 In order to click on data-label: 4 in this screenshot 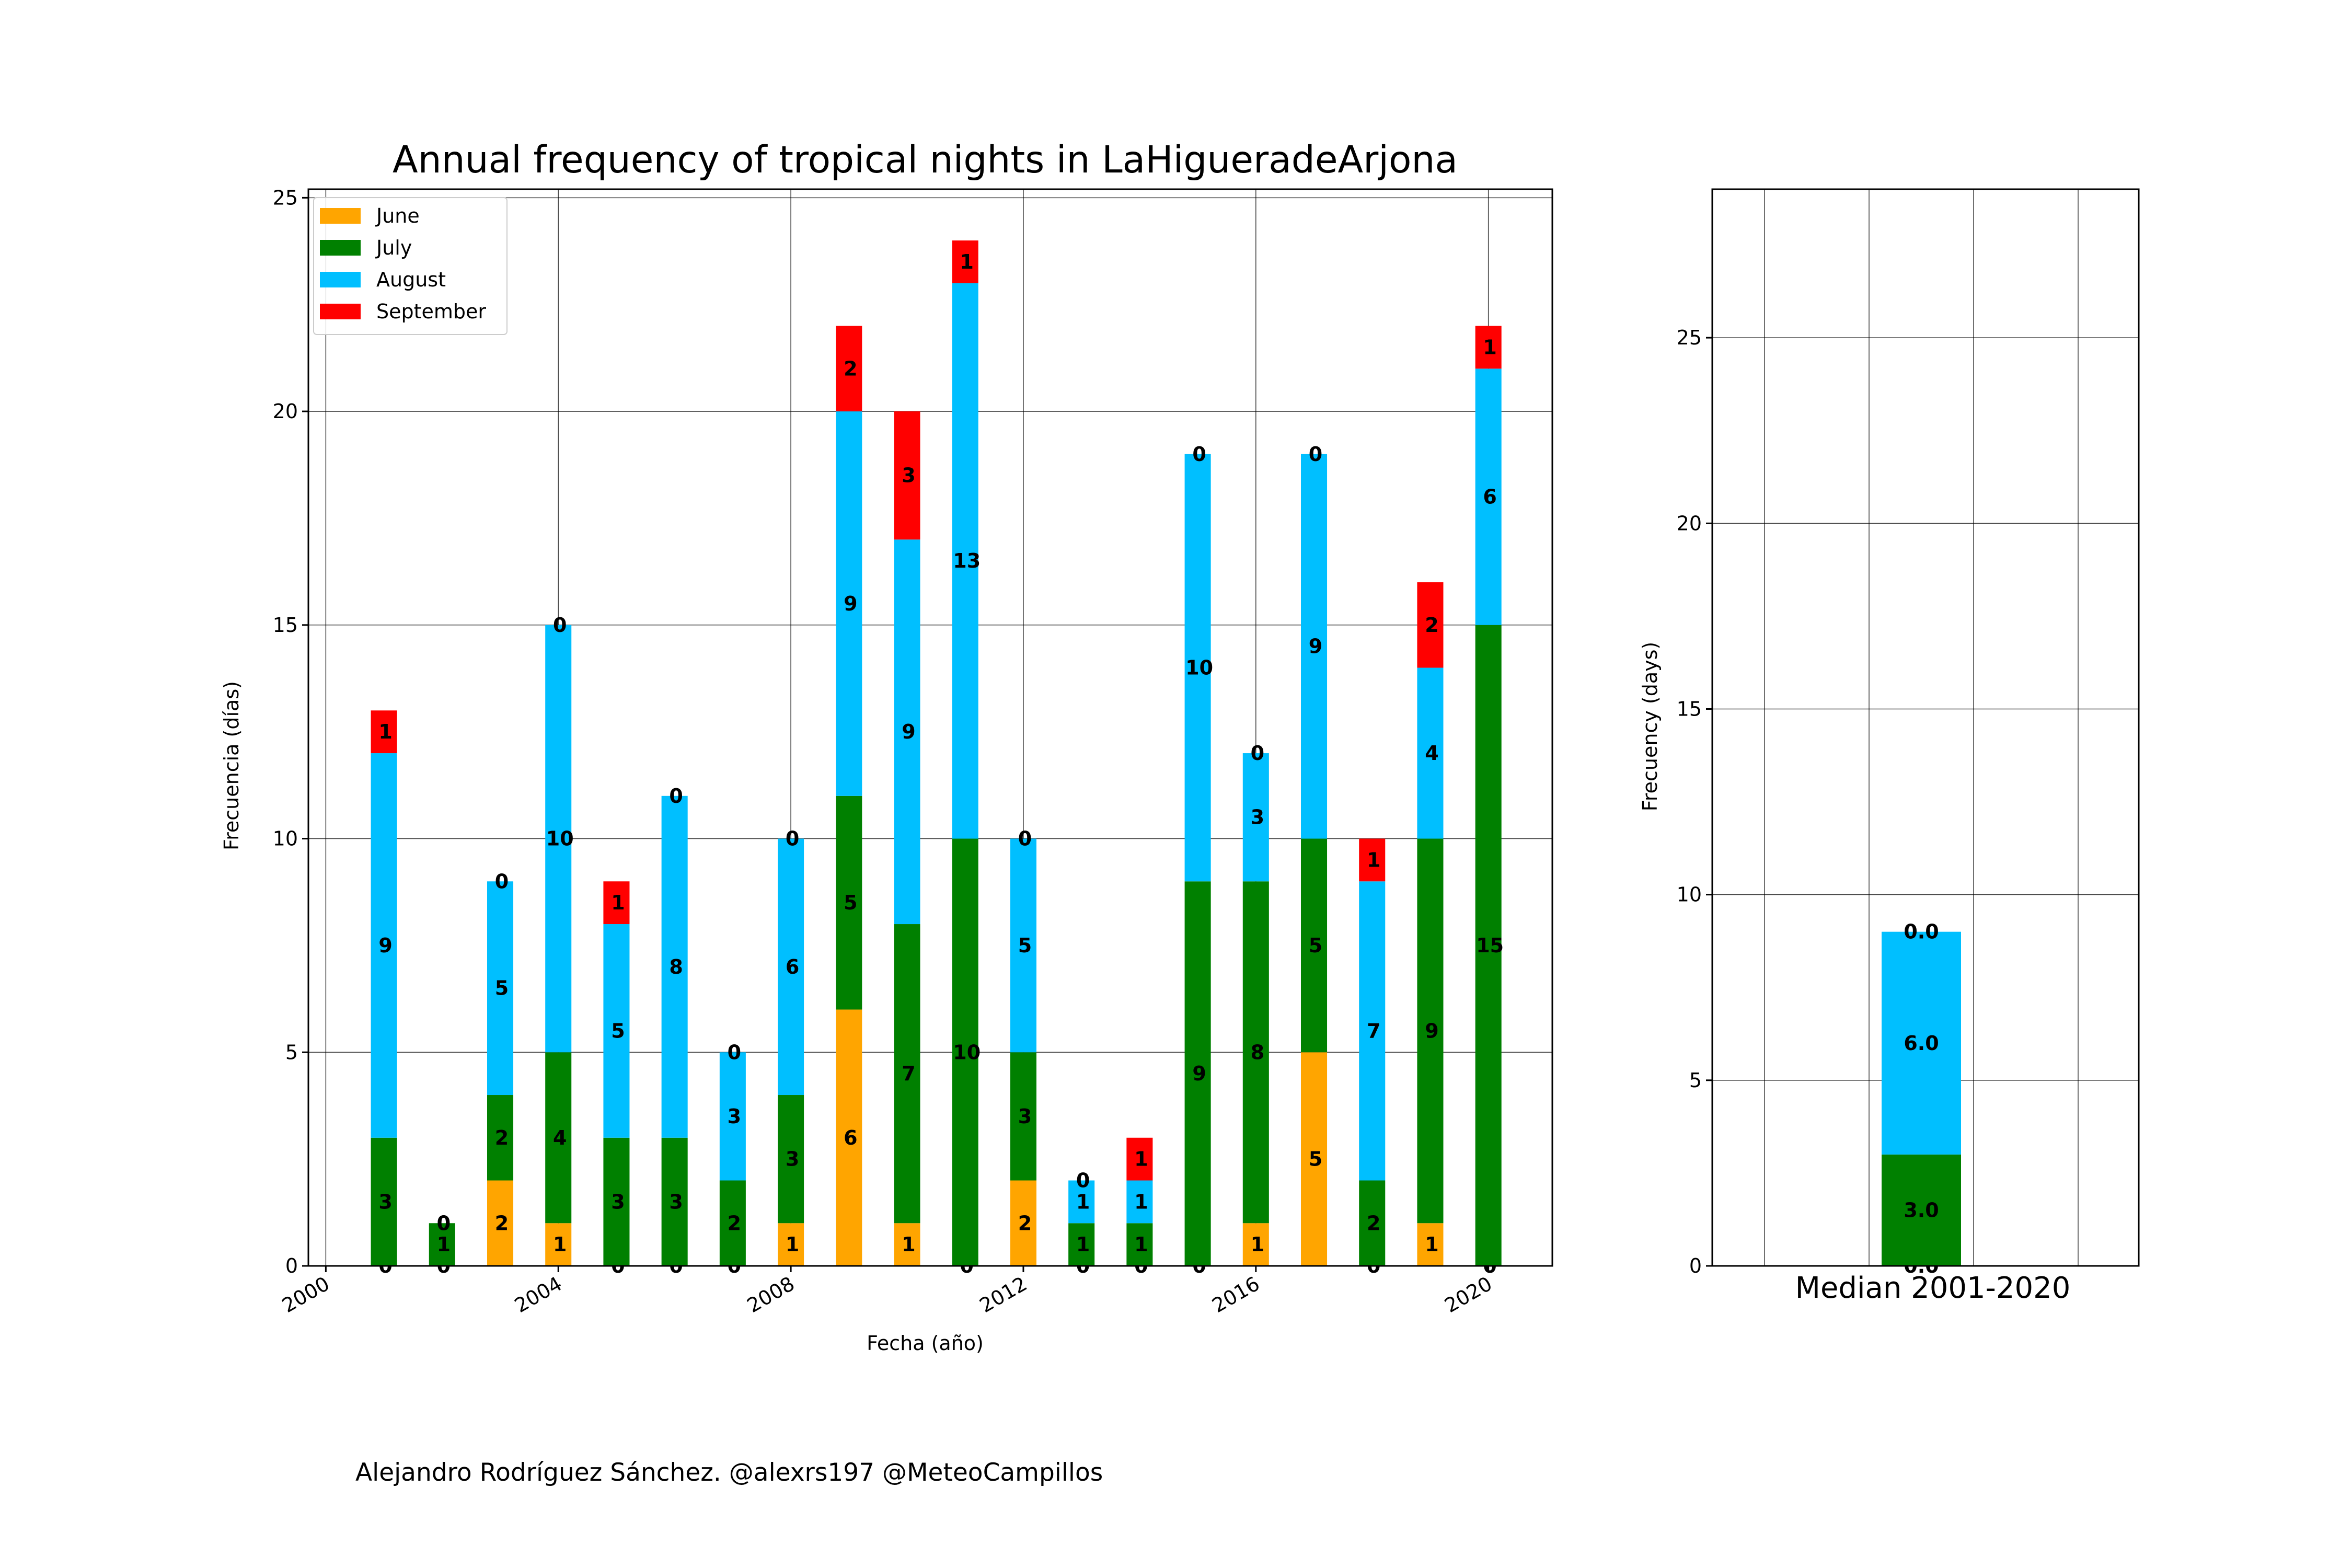, I will do `click(560, 1137)`.